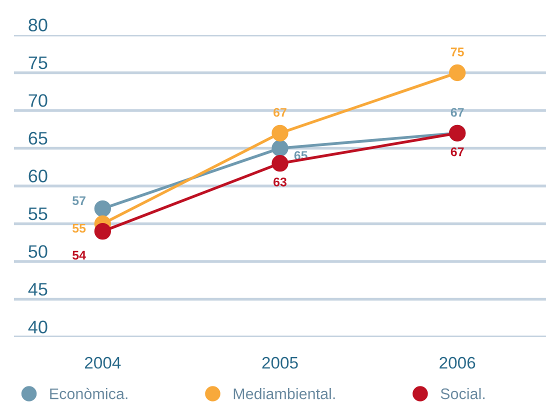 The image size is (546, 416). What do you see at coordinates (457, 52) in the screenshot?
I see `data-label: 75` at bounding box center [457, 52].